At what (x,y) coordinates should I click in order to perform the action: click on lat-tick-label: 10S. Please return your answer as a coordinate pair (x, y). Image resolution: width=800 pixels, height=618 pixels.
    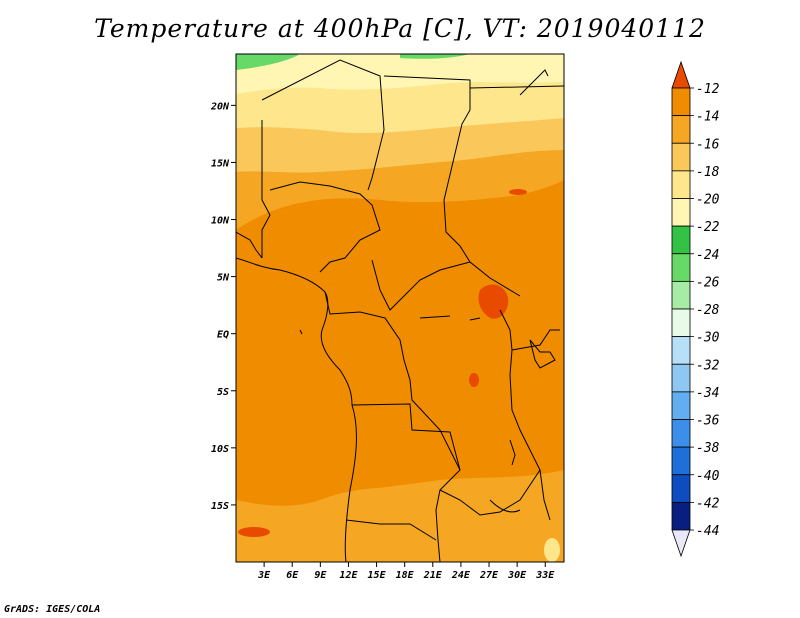
    Looking at the image, I should click on (220, 449).